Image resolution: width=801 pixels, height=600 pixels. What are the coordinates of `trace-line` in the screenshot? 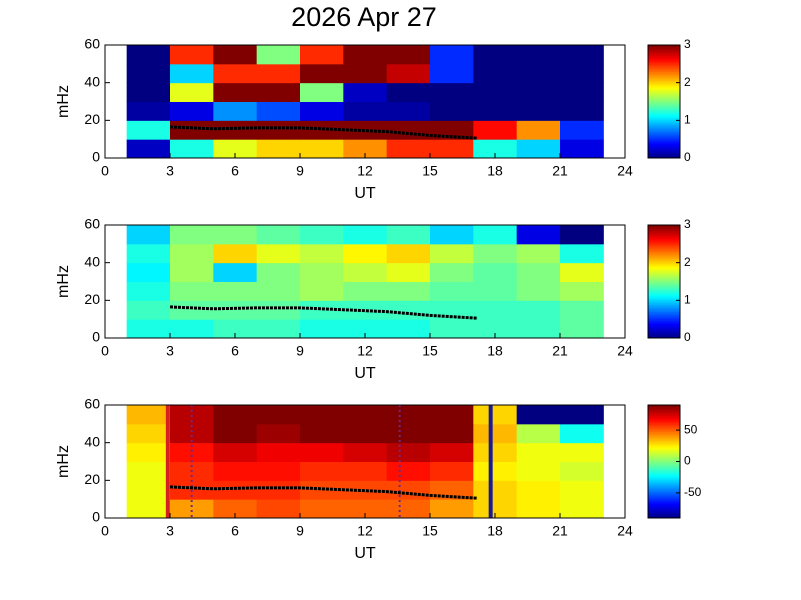 It's located at (323, 492).